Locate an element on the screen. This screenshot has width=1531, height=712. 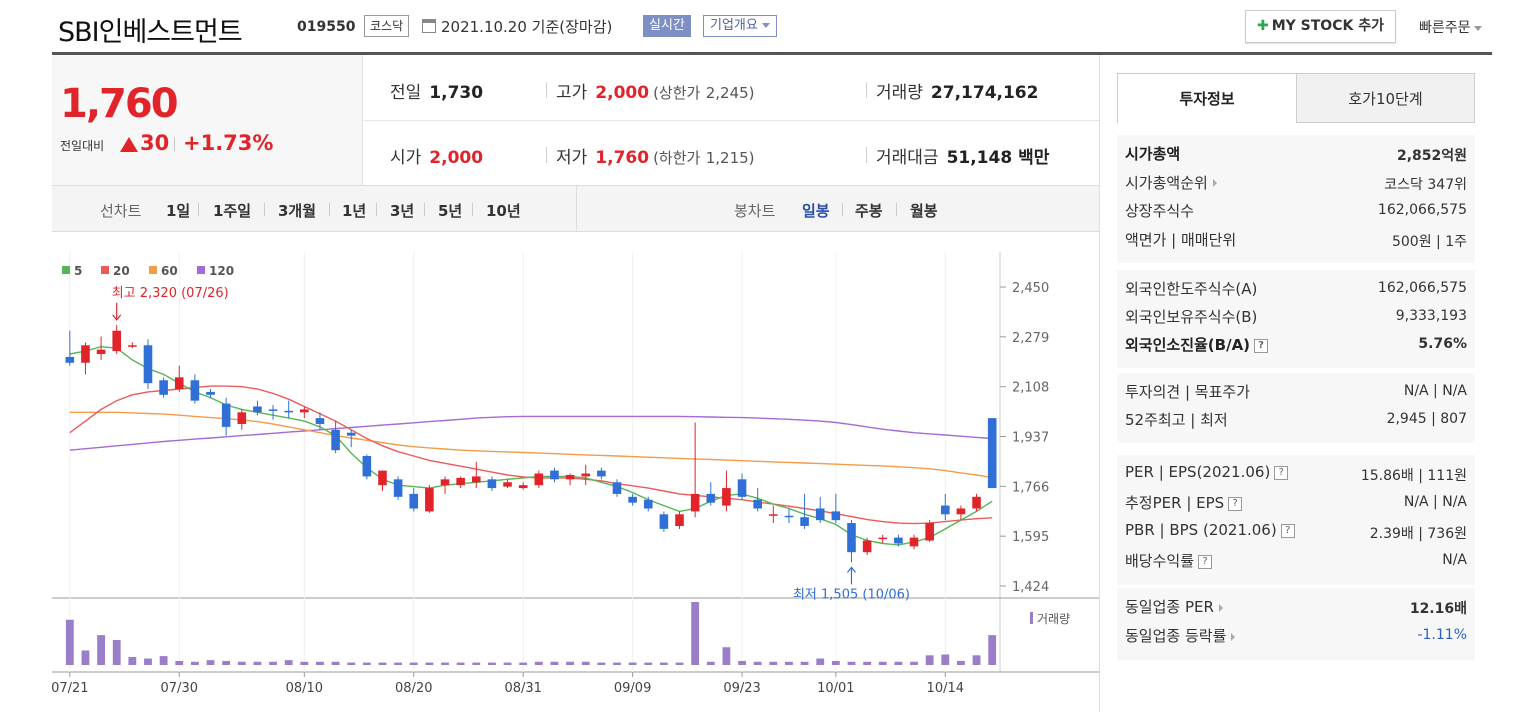
legend-label: 120 is located at coordinates (221, 271).